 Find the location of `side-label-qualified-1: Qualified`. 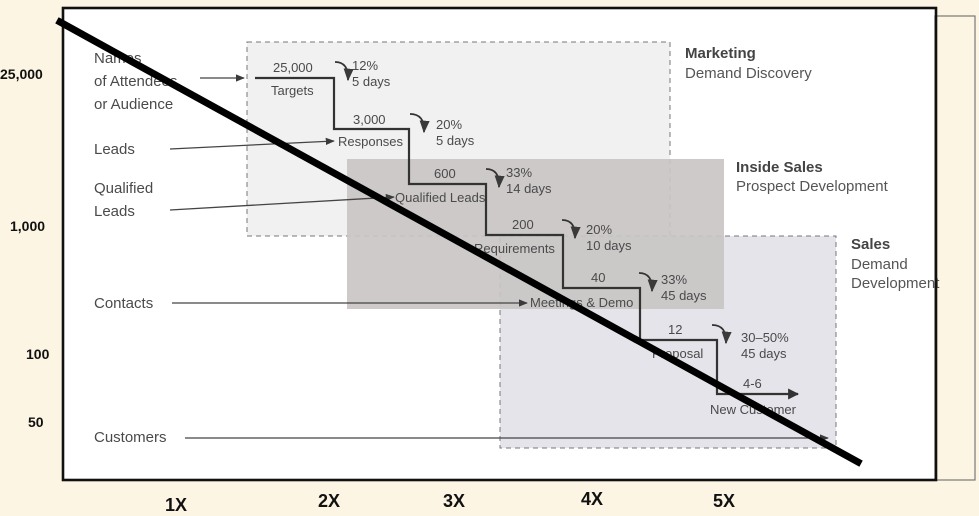

side-label-qualified-1: Qualified is located at coordinates (123, 188).